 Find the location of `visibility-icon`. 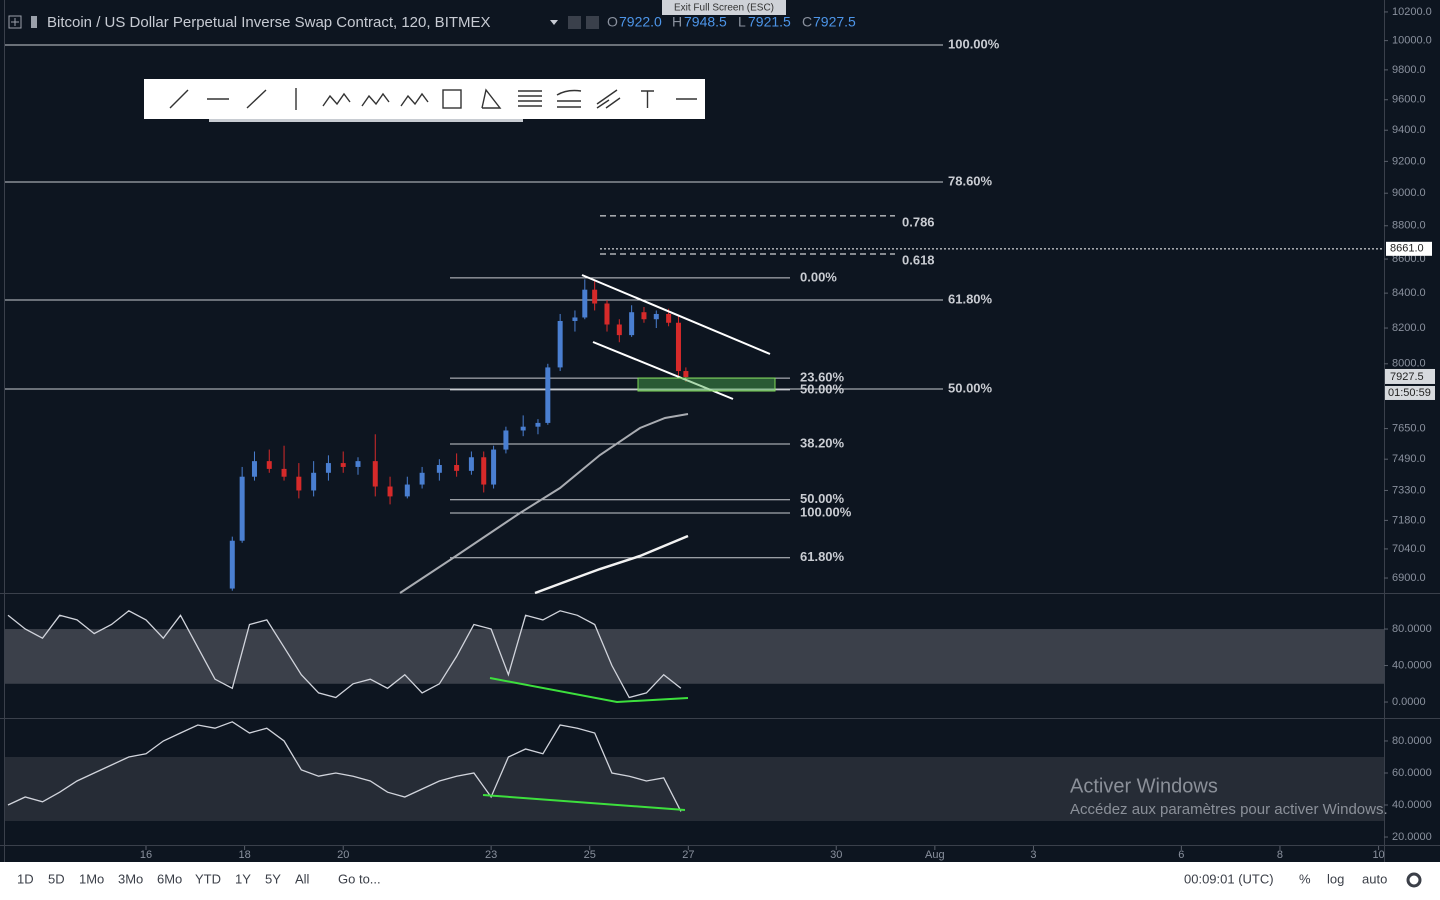

visibility-icon is located at coordinates (574, 22).